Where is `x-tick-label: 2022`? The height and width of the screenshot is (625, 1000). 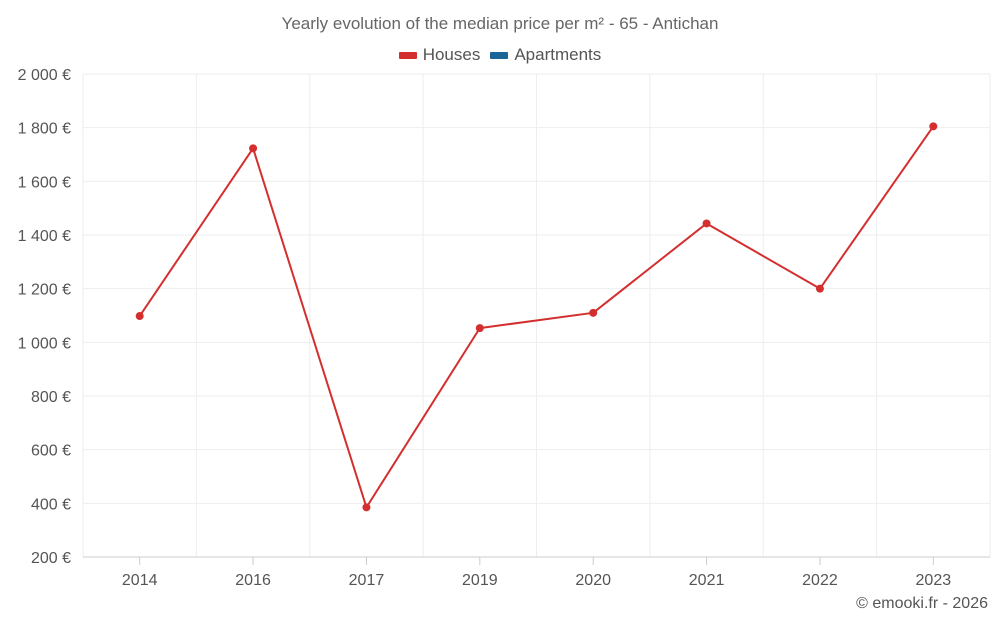 x-tick-label: 2022 is located at coordinates (820, 580).